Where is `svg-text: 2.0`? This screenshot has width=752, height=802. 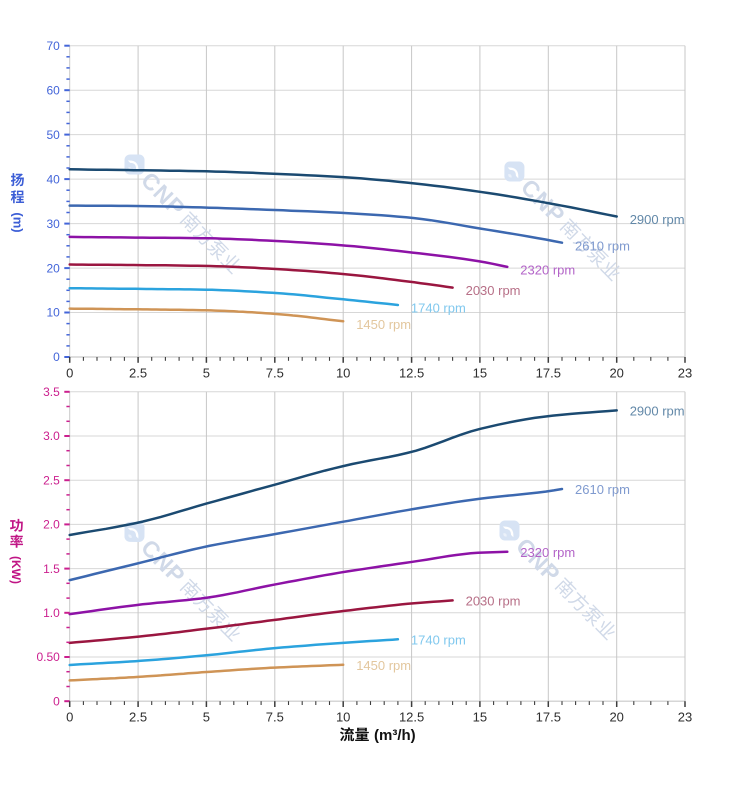 svg-text: 2.0 is located at coordinates (51, 525).